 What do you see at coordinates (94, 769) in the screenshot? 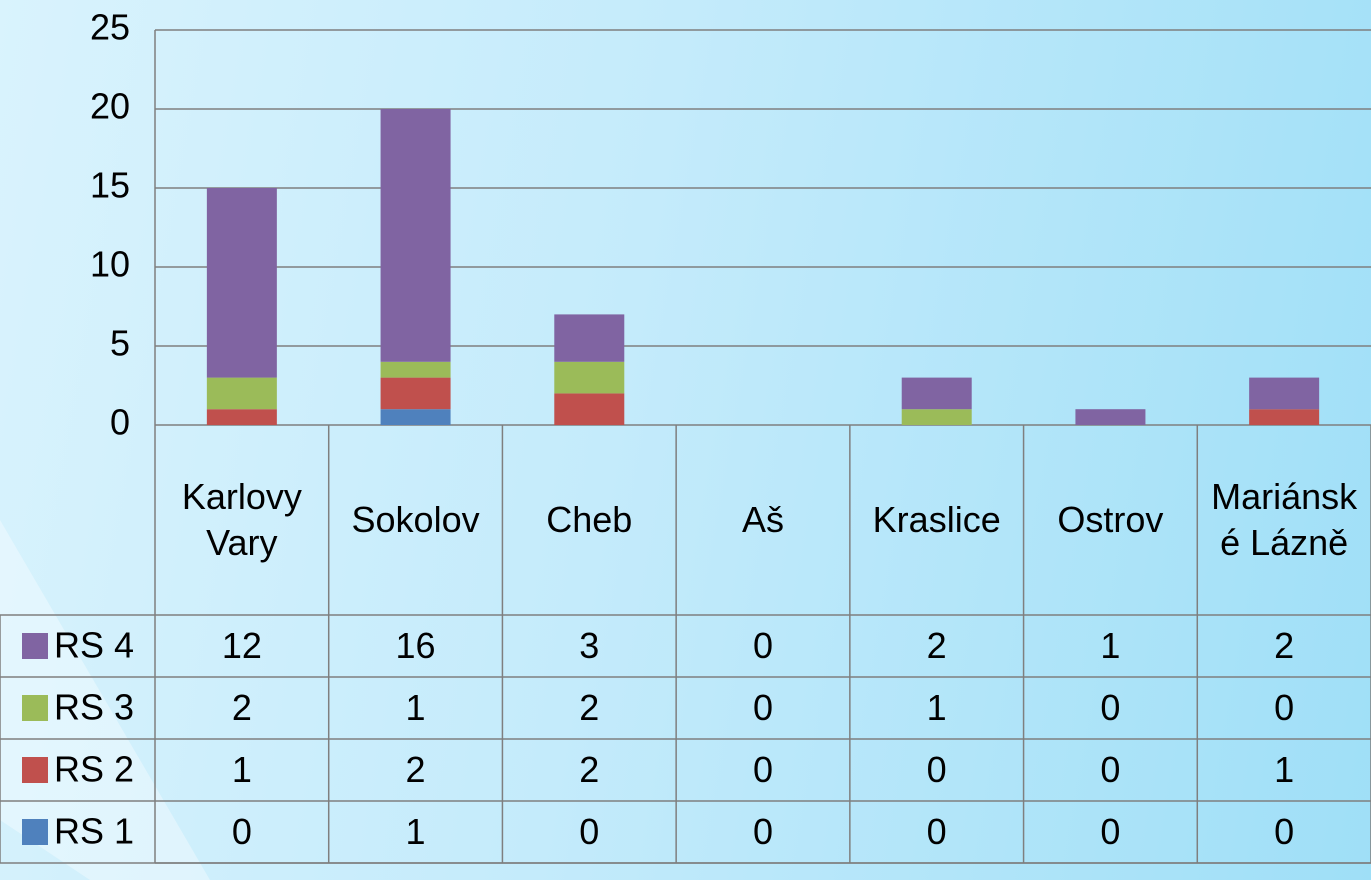
I see `legend-label: RS 2` at bounding box center [94, 769].